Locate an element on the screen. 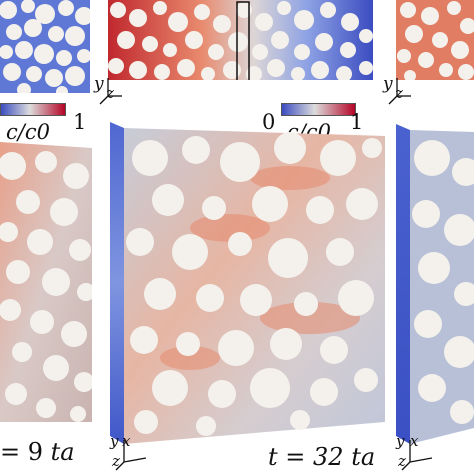  axis-y-label-top-middle: y is located at coordinates (99, 84).